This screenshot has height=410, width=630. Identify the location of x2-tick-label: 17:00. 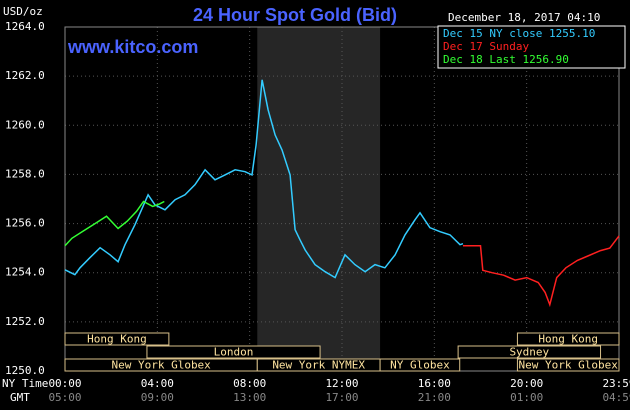
(341, 397).